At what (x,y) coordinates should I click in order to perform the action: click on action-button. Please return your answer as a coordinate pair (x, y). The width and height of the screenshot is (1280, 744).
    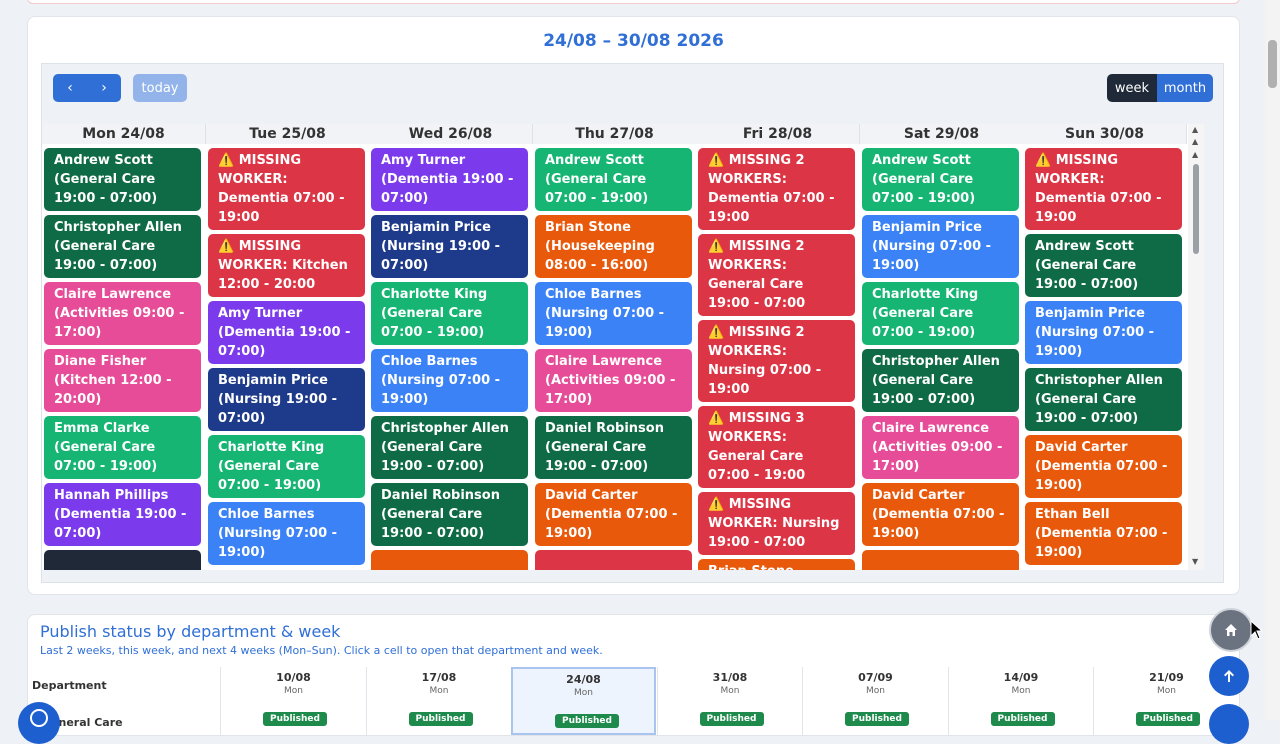
    Looking at the image, I should click on (1229, 724).